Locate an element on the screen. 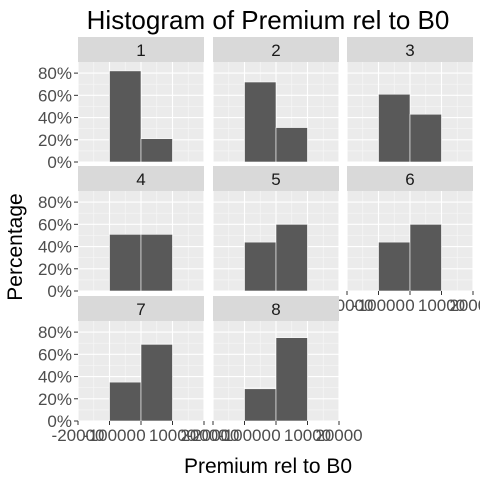 The width and height of the screenshot is (480, 480). facet-strip-label: 5 is located at coordinates (275, 179).